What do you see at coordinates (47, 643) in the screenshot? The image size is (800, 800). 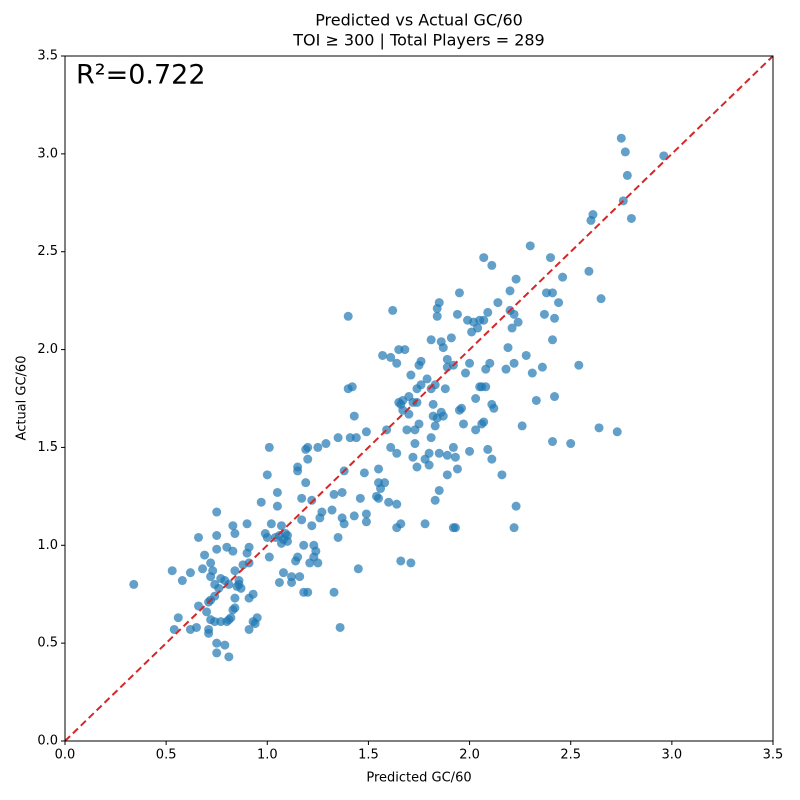 I see `y-tick-label: 0.5` at bounding box center [47, 643].